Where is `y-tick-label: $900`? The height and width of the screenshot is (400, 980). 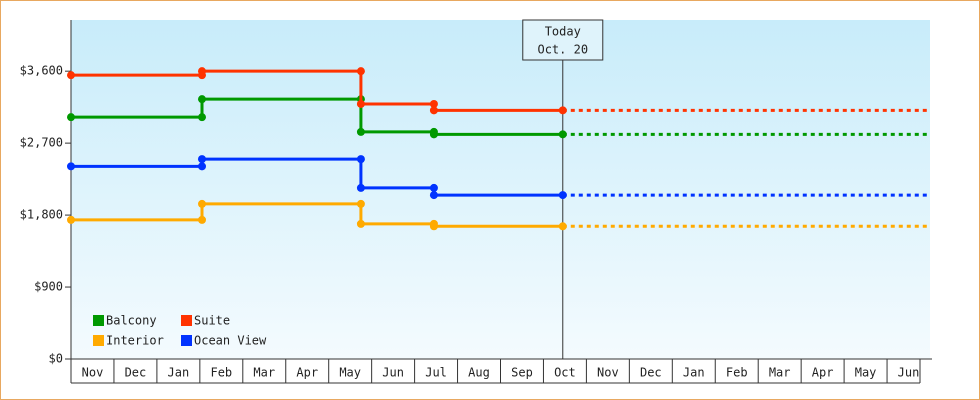 y-tick-label: $900 is located at coordinates (48, 287).